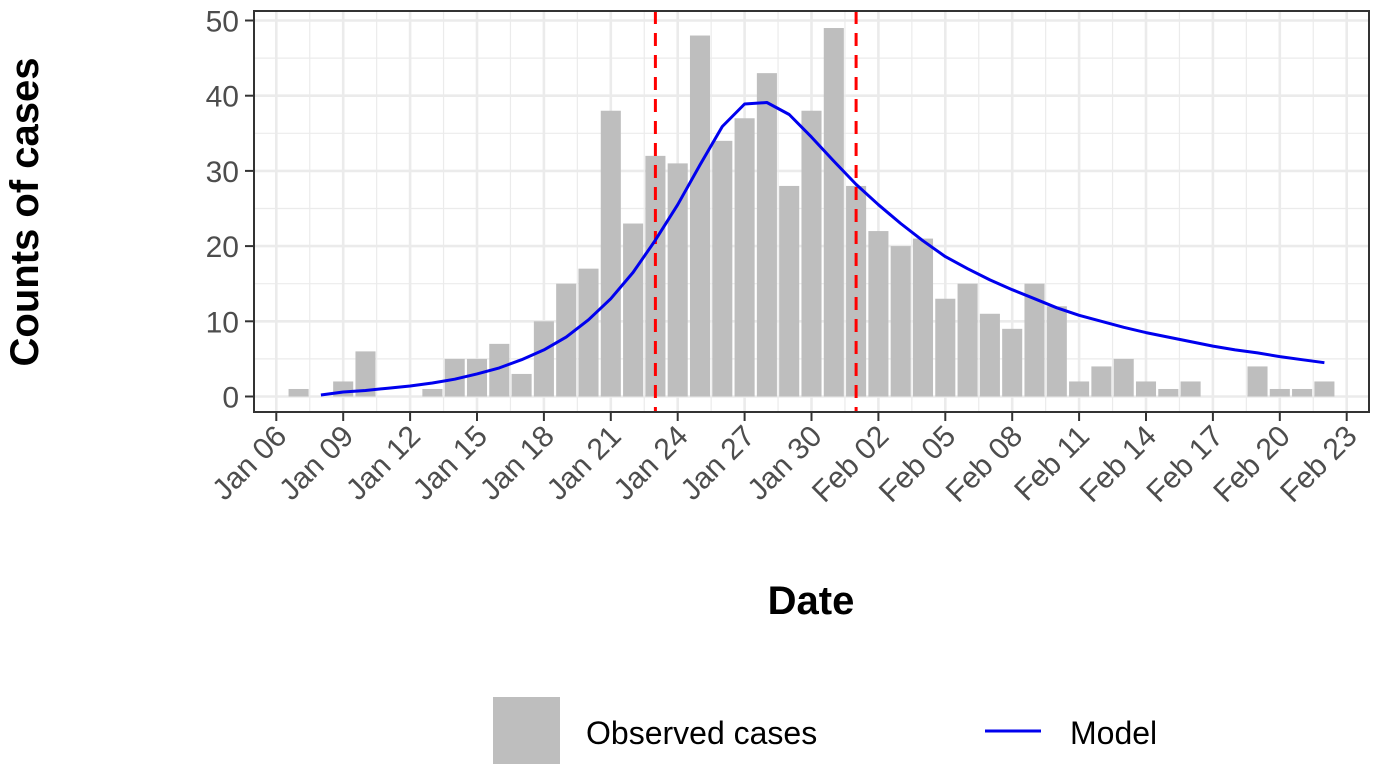  I want to click on x-tick-label: Jan 15, so click(450, 463).